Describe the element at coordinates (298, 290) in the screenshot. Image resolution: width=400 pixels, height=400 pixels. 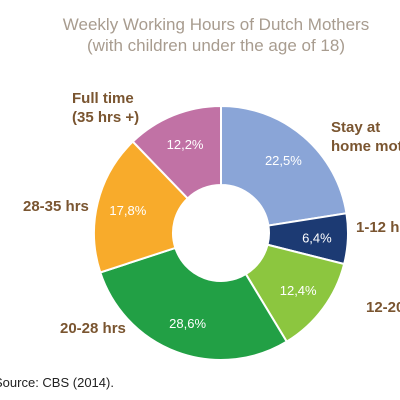
I see `slice-value-label-3: 12,4%` at that location.